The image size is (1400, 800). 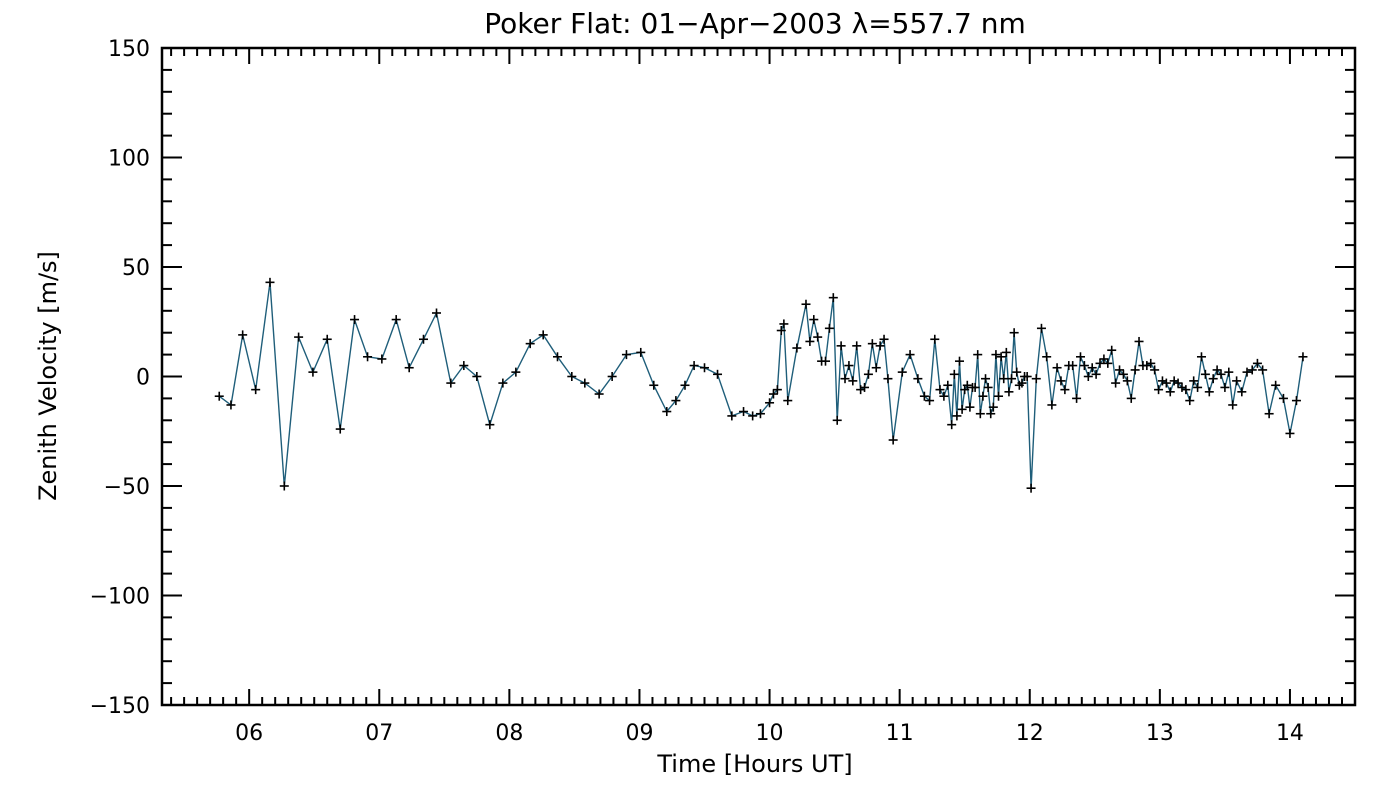 I want to click on y-axis-label: Zenith Velocity [m/s], so click(x=48, y=376).